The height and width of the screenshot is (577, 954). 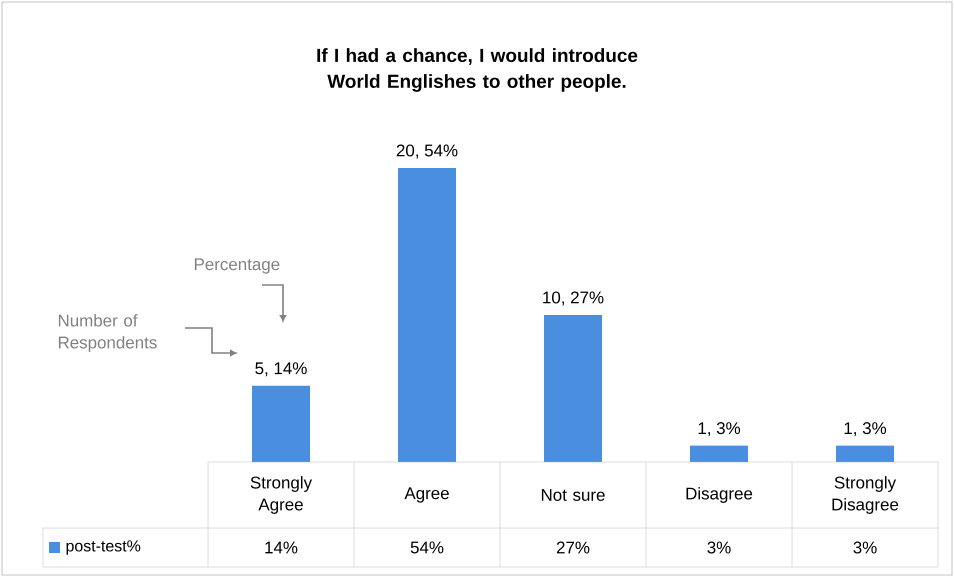 I want to click on legend-label: post-test%, so click(x=103, y=547).